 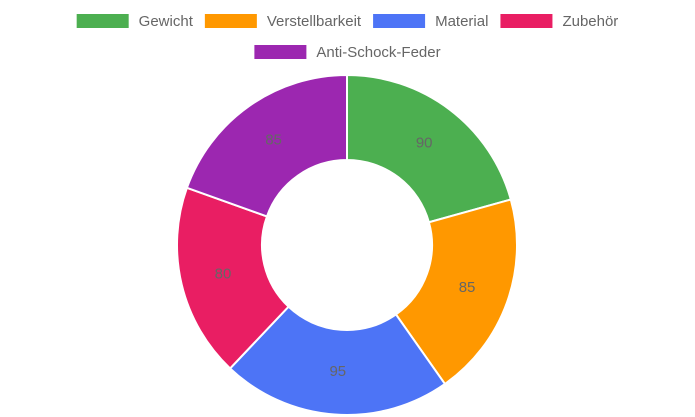 What do you see at coordinates (461, 21) in the screenshot?
I see `legend-label: Material` at bounding box center [461, 21].